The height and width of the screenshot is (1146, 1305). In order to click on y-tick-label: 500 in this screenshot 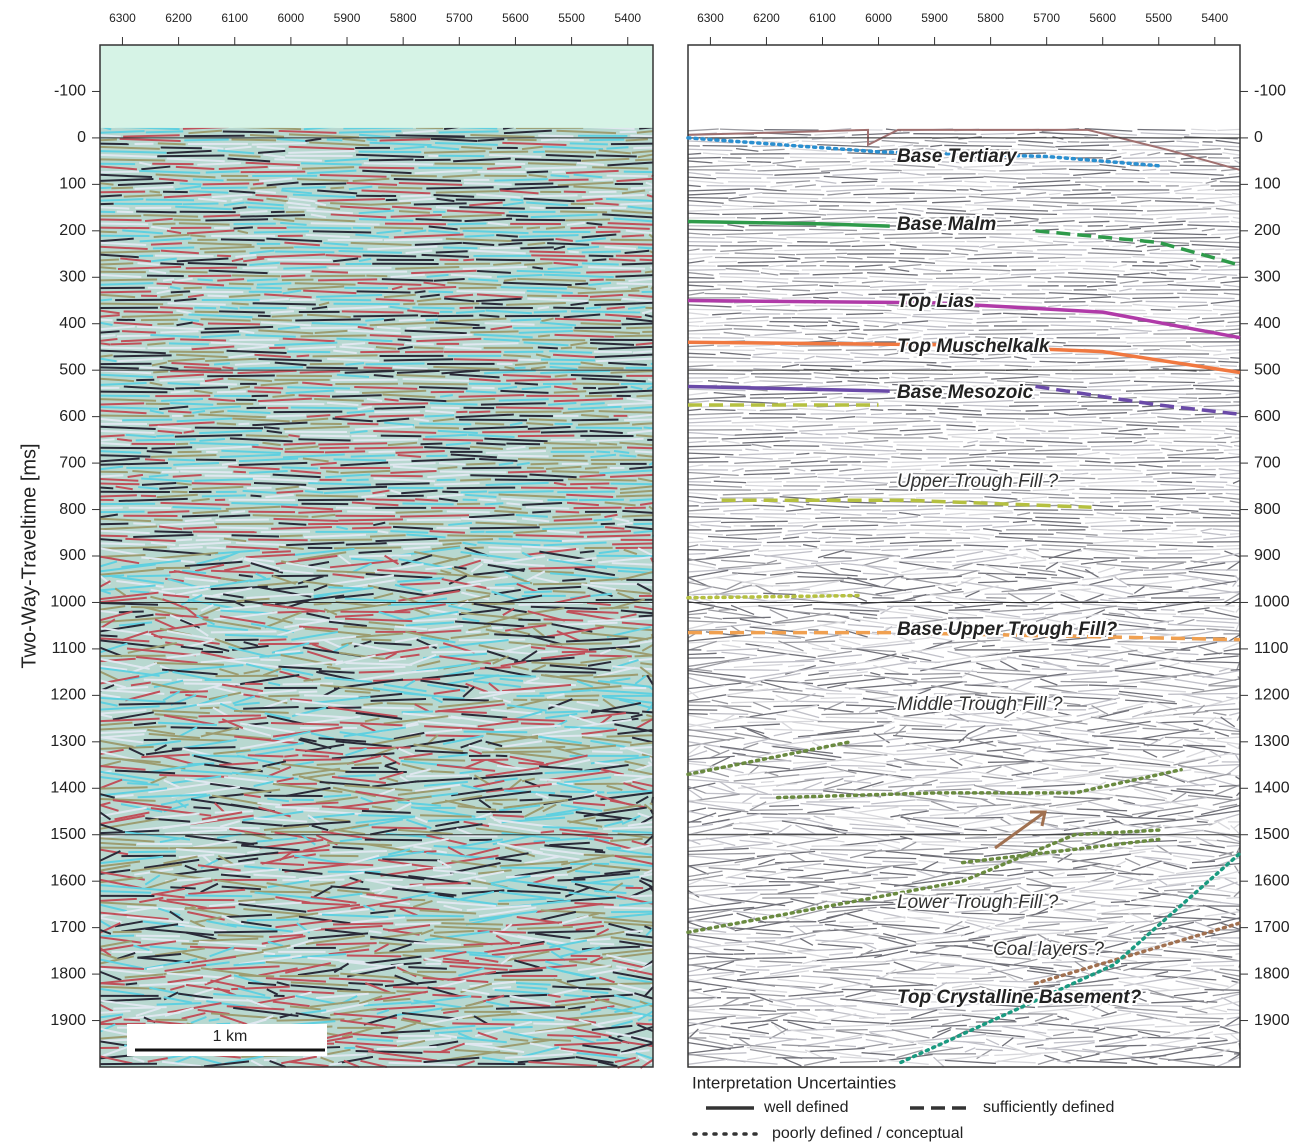, I will do `click(72, 369)`.